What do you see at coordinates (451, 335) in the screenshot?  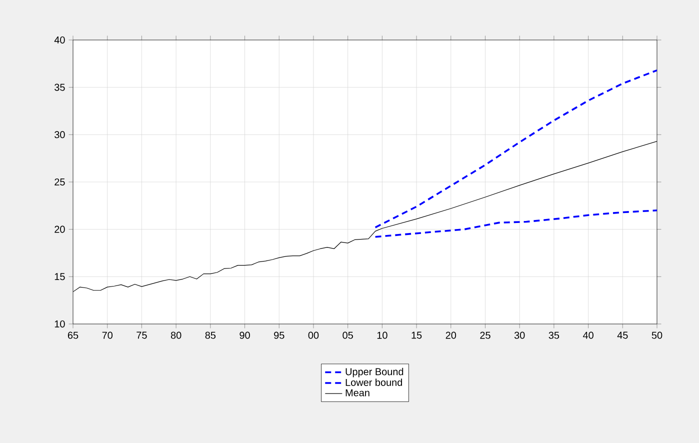 I see `x-tick-label: 20` at bounding box center [451, 335].